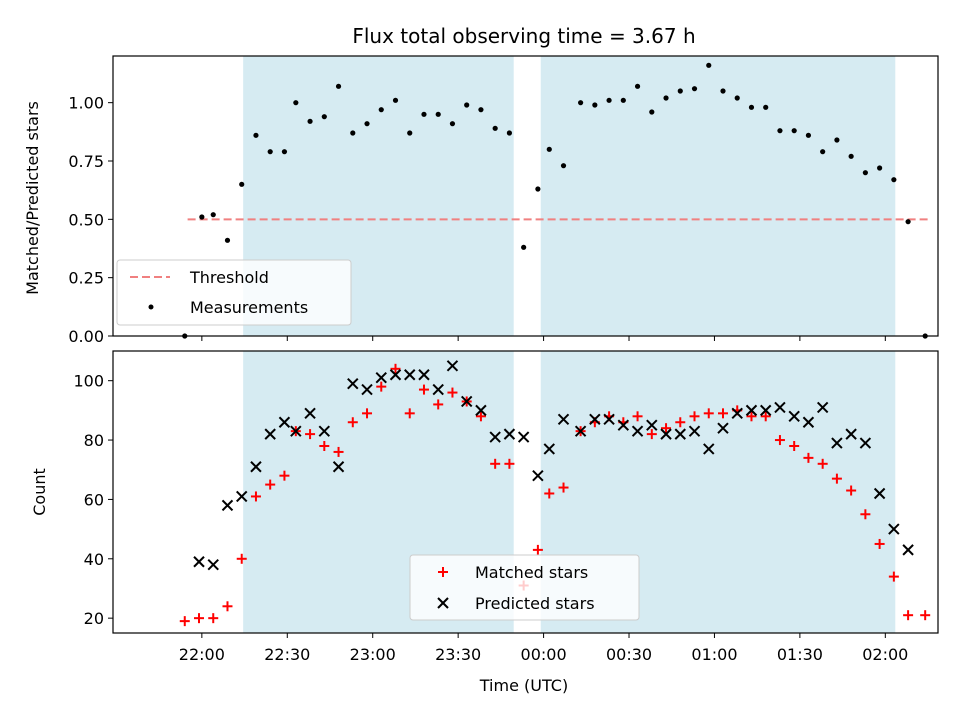 This screenshot has height=724, width=960. Describe the element at coordinates (151, 307) in the screenshot. I see `legend-measurements-swatch` at that location.